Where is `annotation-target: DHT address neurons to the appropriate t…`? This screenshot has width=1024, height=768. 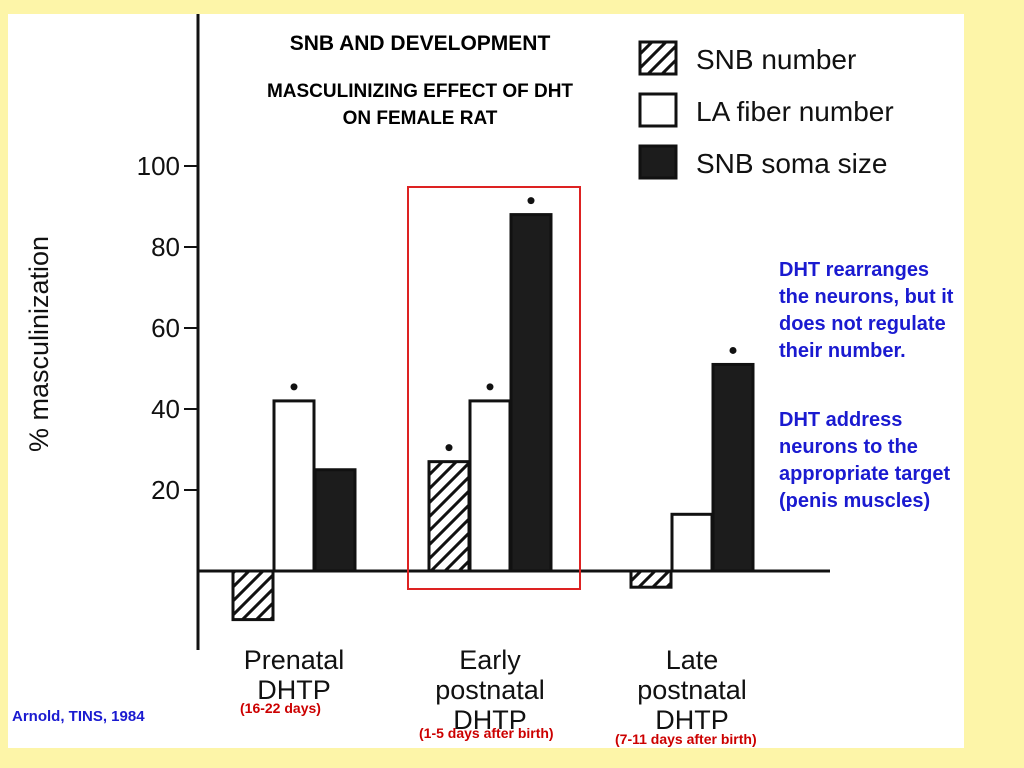 annotation-target: DHT address neurons to the appropriate t… is located at coordinates (896, 461).